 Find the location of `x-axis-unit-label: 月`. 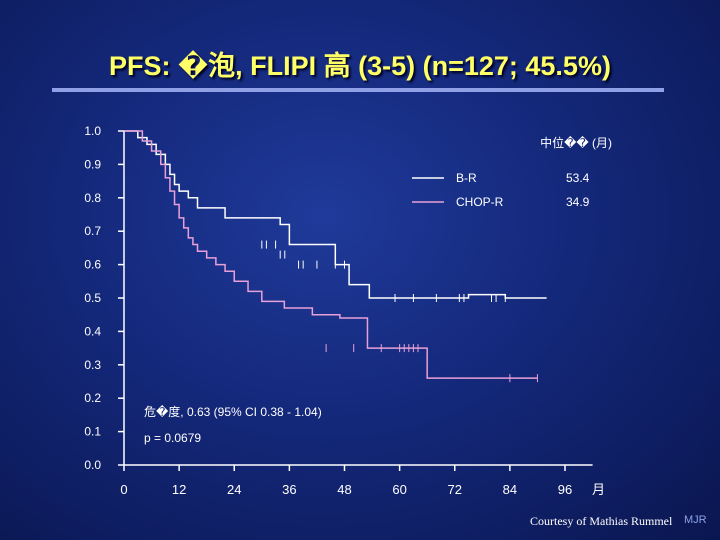

x-axis-unit-label: 月 is located at coordinates (598, 489).